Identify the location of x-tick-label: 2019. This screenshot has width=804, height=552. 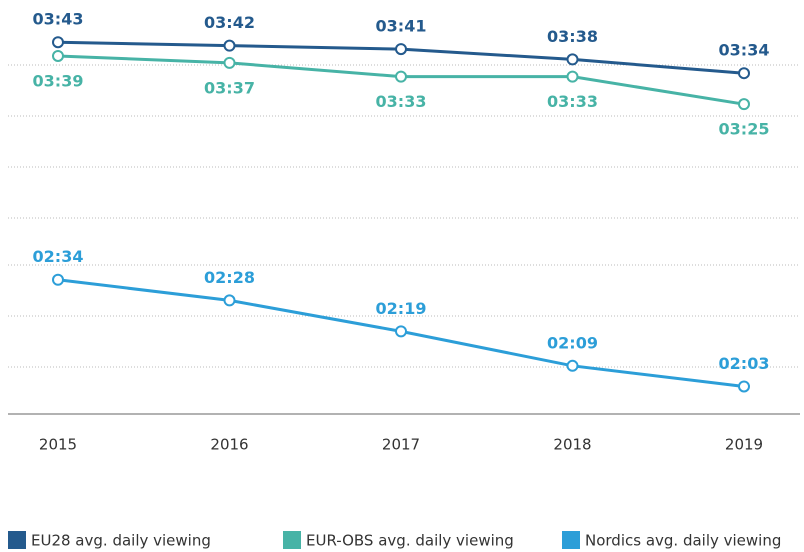
(744, 445).